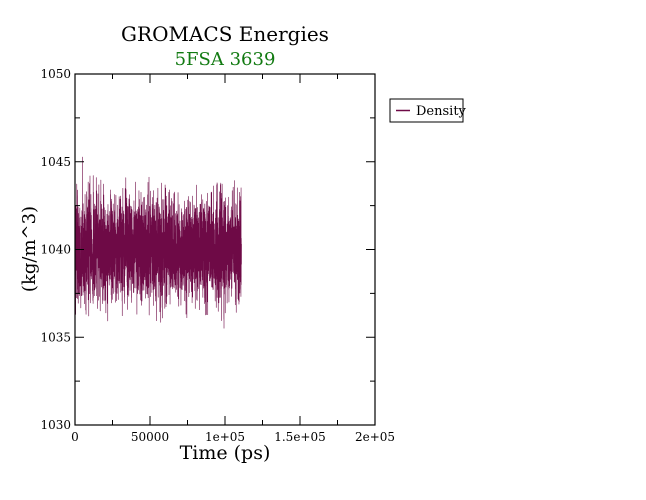  I want to click on y-tick-label: 1035, so click(55, 337).